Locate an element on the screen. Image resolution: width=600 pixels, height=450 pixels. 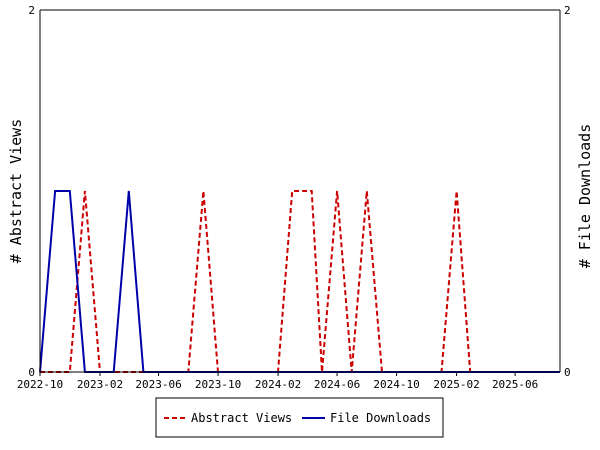
left-y-tick-bottom: 0 is located at coordinates (31, 372).